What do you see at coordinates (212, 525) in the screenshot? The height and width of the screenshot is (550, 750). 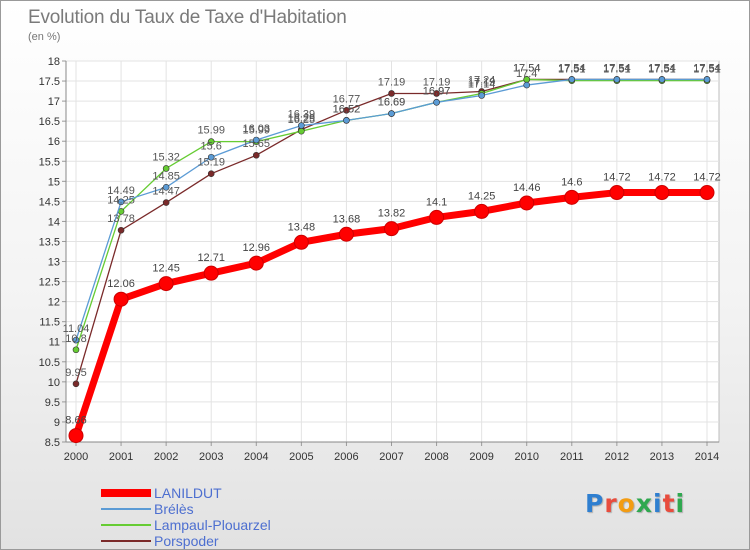 I see `legend-label: Lampaul-Plouarzel` at bounding box center [212, 525].